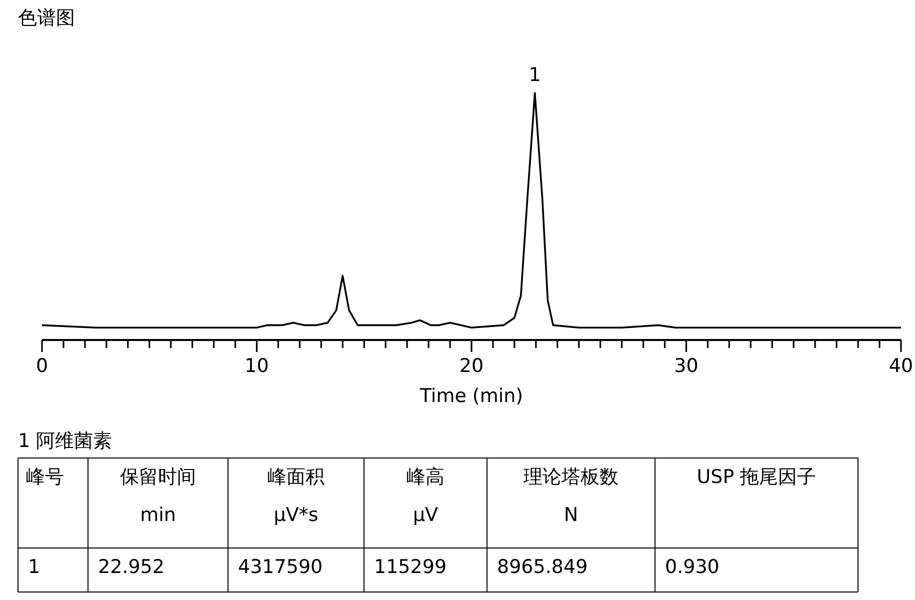  What do you see at coordinates (471, 396) in the screenshot?
I see `x-axis-title: Time (min)` at bounding box center [471, 396].